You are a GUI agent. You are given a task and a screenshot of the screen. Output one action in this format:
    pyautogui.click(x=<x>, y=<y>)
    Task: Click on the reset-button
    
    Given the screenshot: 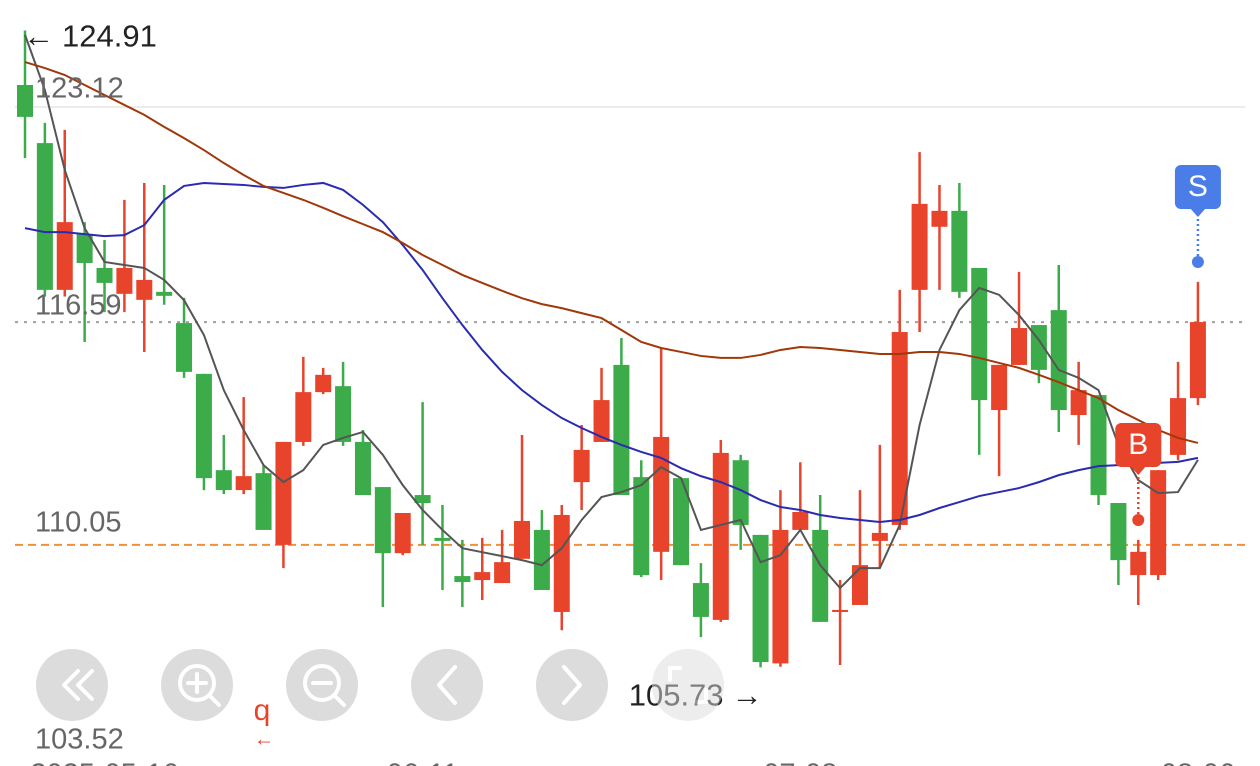 What is the action you would take?
    pyautogui.click(x=688, y=685)
    